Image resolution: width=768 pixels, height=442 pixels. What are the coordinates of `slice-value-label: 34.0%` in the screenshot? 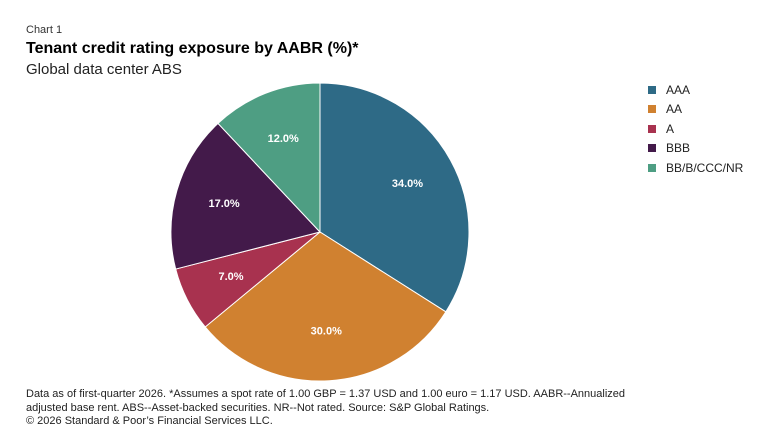 It's located at (407, 184).